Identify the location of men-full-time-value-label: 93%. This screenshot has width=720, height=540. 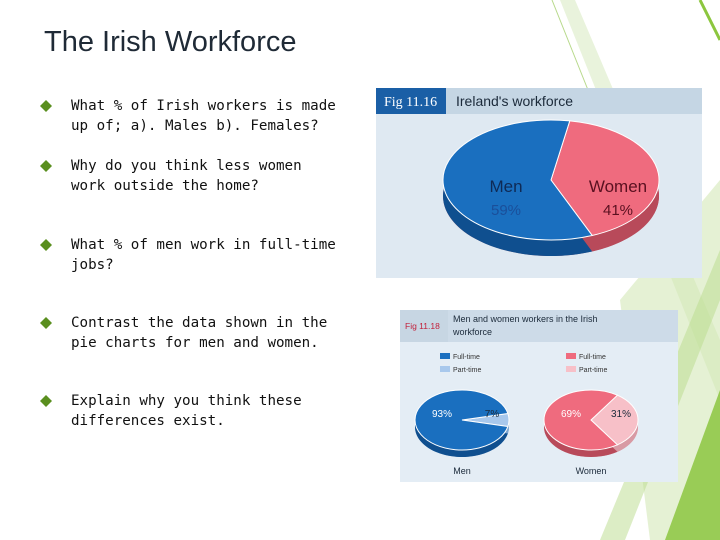
(442, 414).